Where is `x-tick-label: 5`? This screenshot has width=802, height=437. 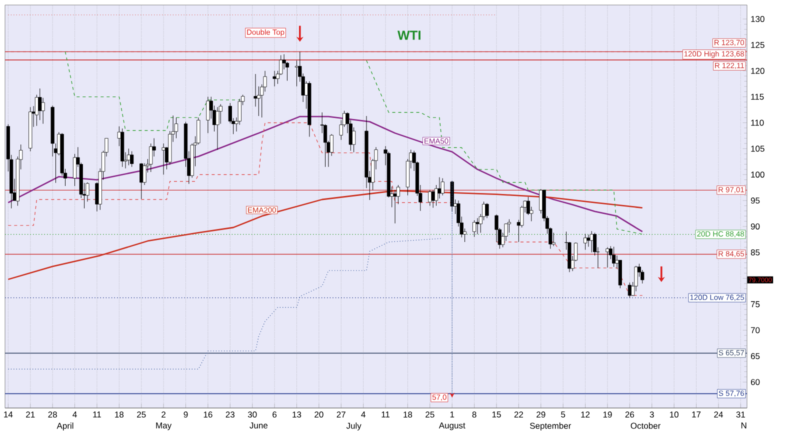 x-tick-label: 5 is located at coordinates (563, 415).